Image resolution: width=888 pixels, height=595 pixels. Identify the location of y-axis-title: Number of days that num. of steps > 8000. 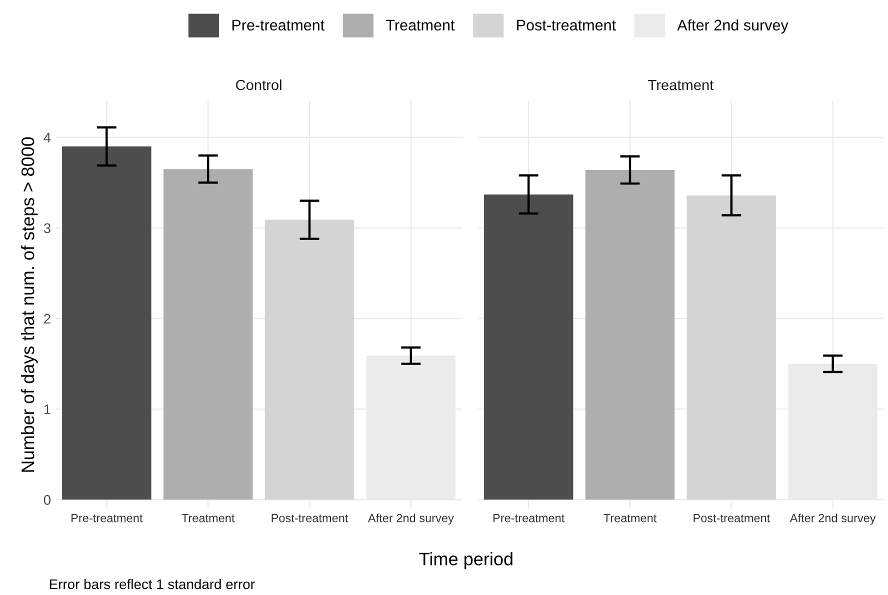
(29, 304).